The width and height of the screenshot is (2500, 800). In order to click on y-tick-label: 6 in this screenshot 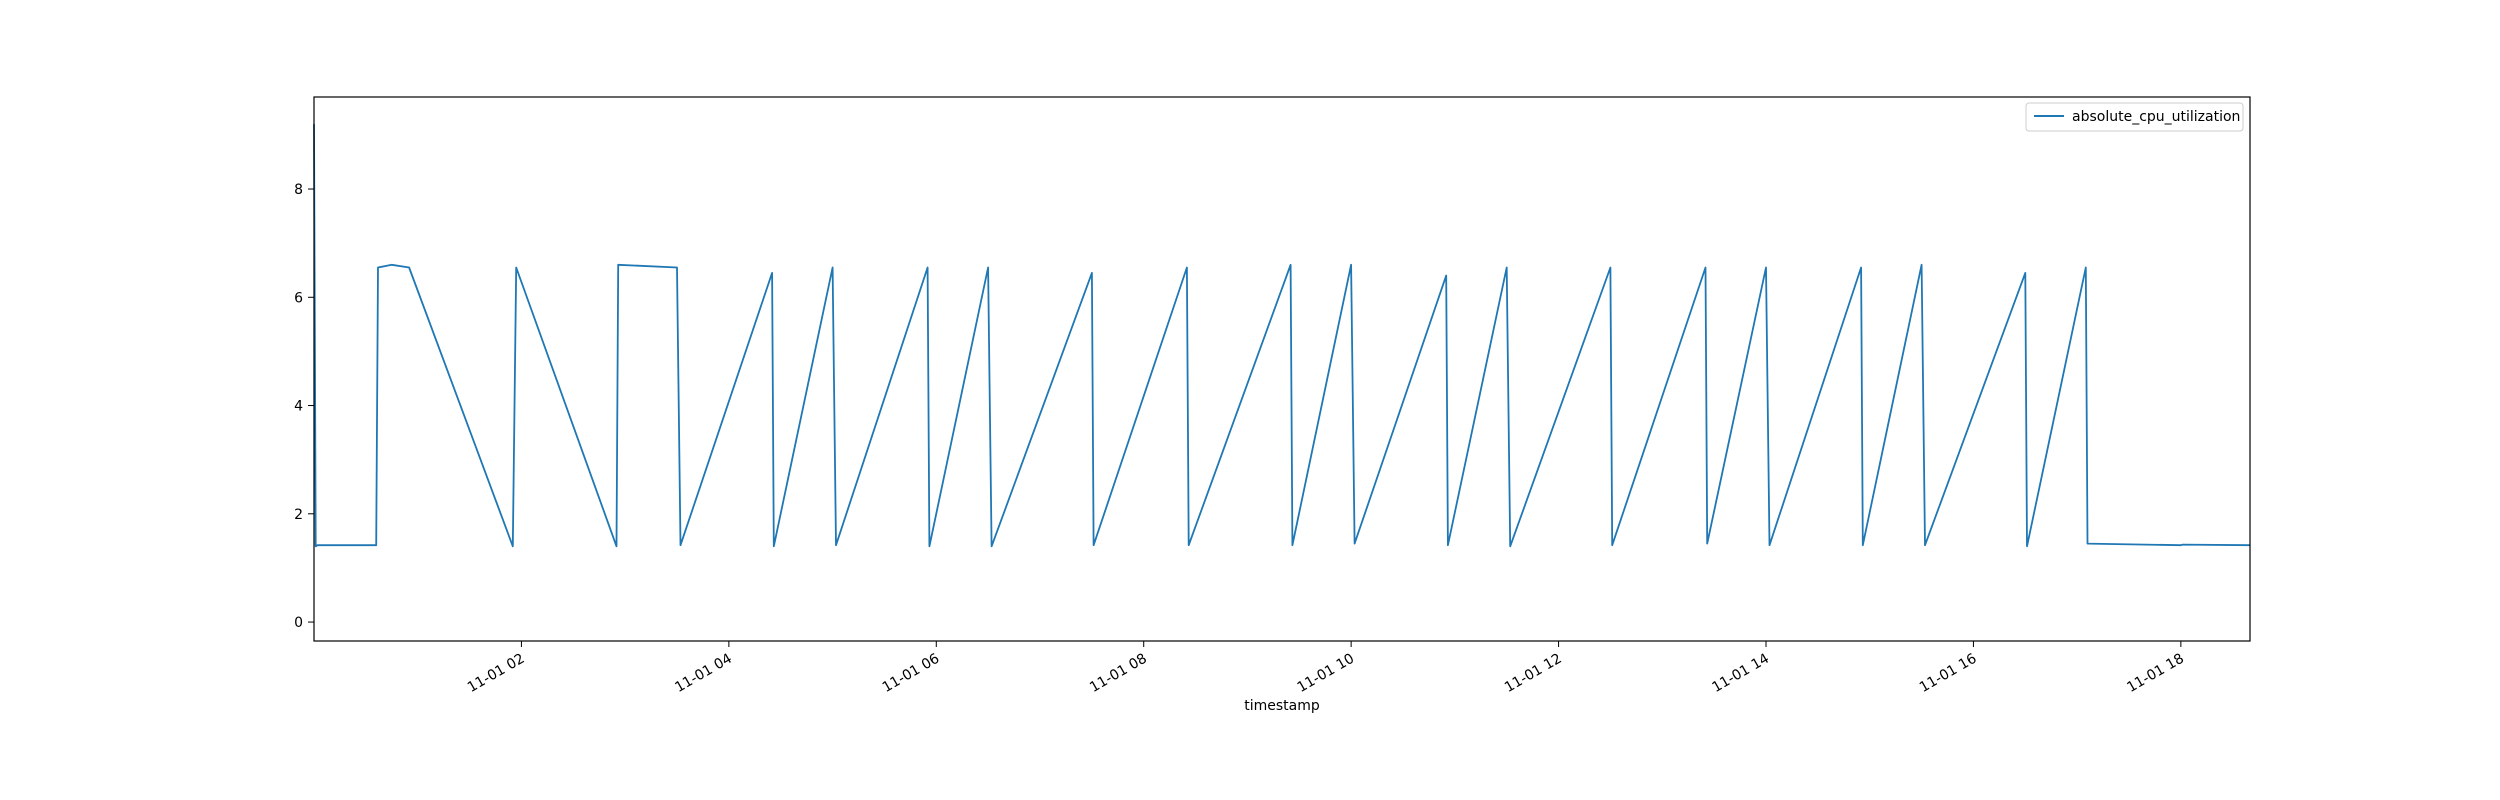, I will do `click(298, 298)`.